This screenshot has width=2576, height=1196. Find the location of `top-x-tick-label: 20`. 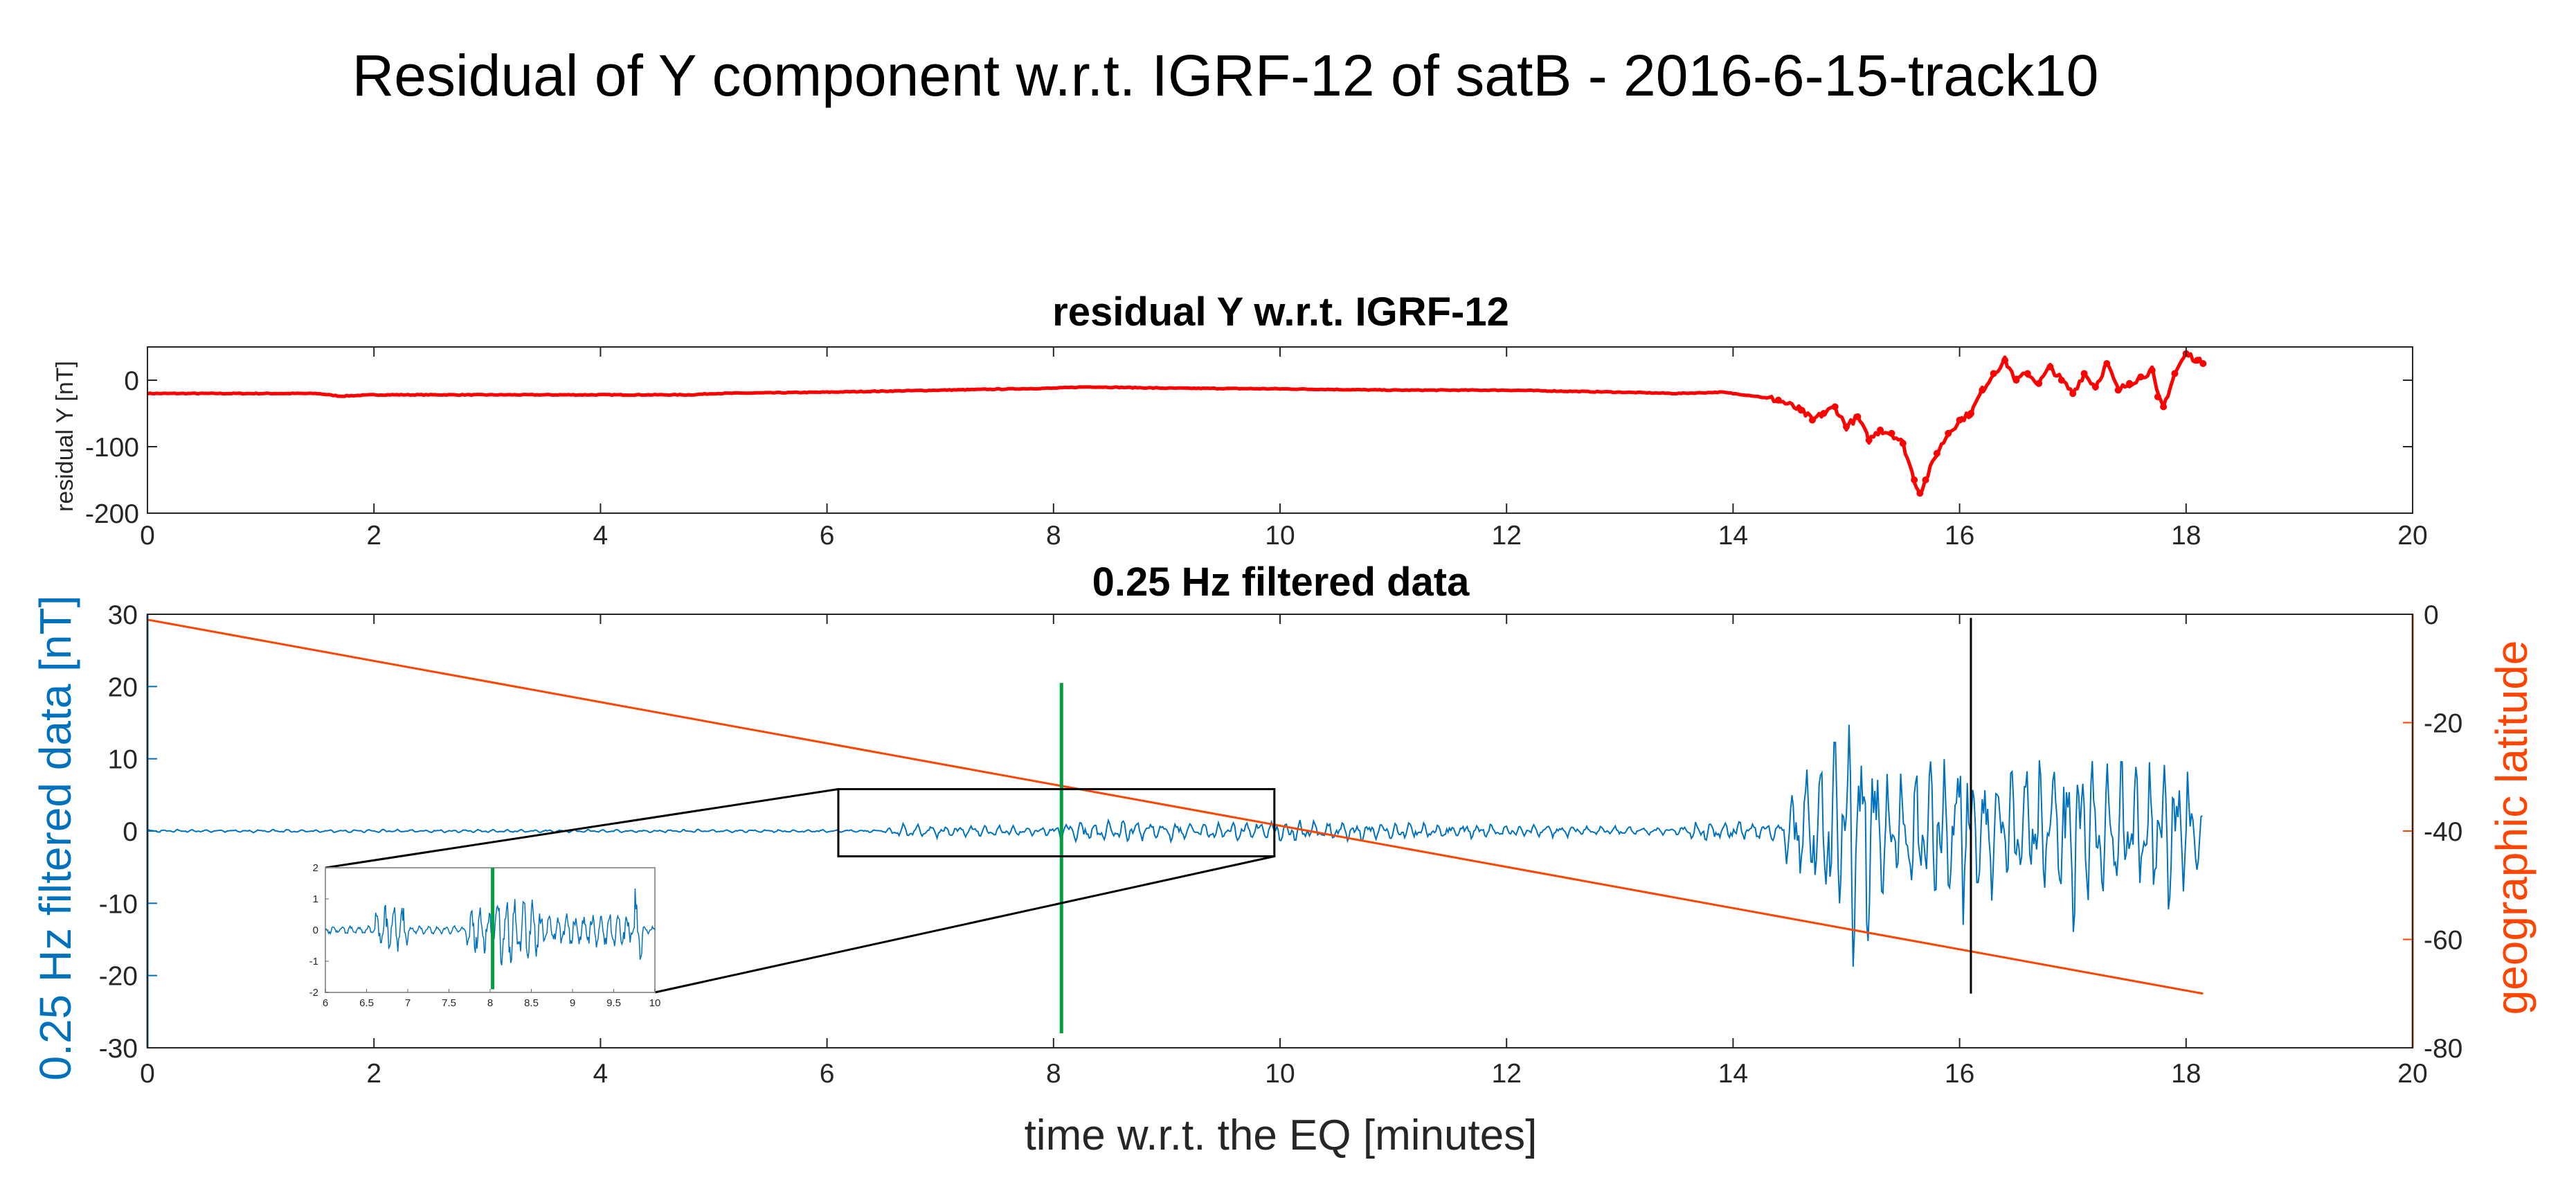

top-x-tick-label: 20 is located at coordinates (2412, 536).